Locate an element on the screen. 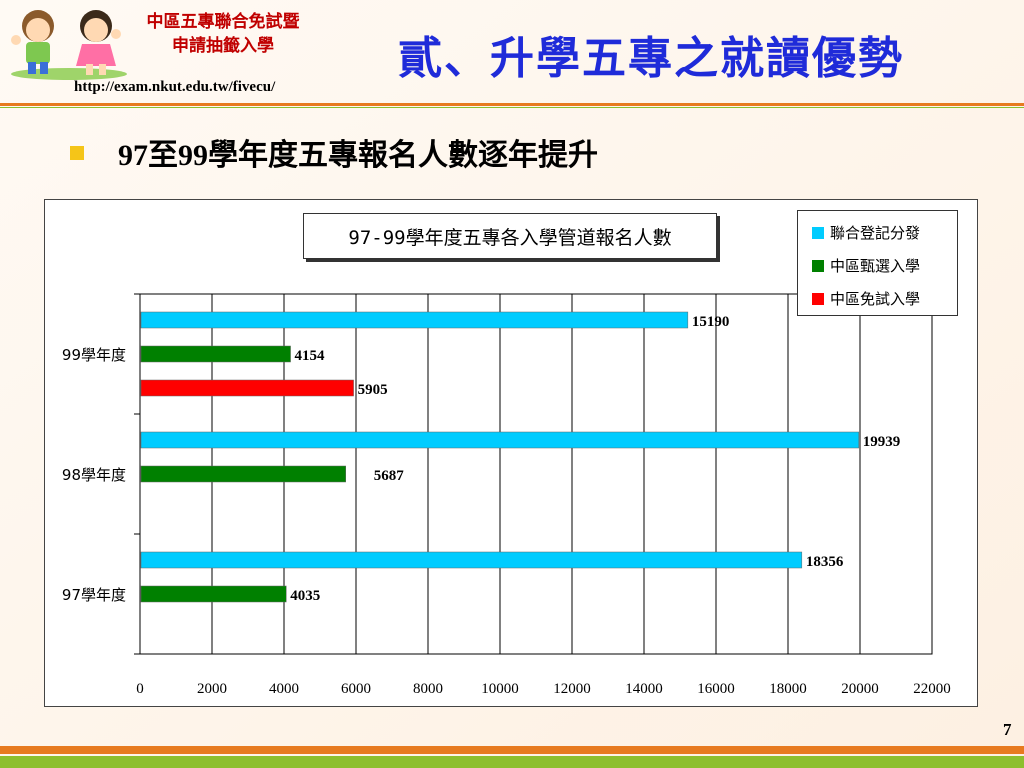 The width and height of the screenshot is (1024, 768). chart-legend: 聯合登記分發 中區甄選入學 中區免試入學 is located at coordinates (877, 263).